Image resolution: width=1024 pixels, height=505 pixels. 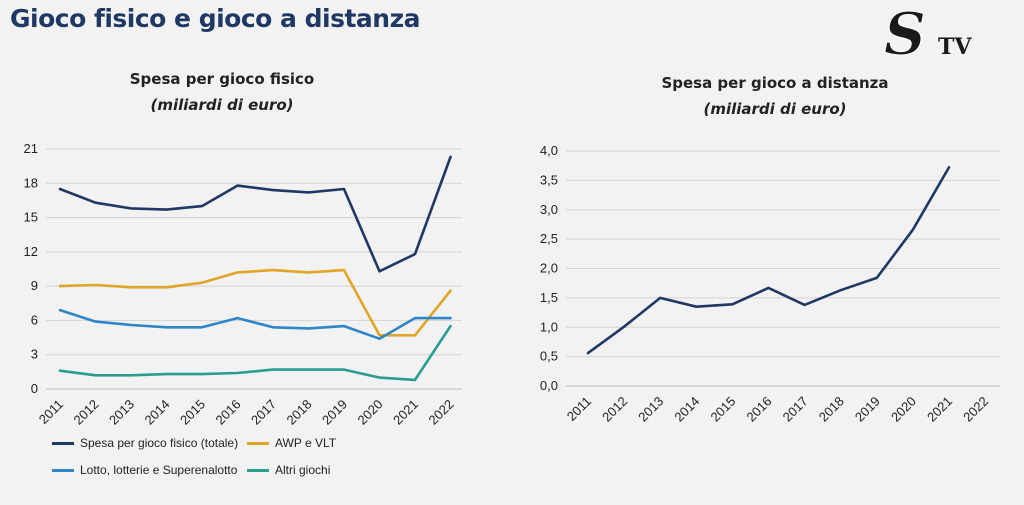 What do you see at coordinates (549, 326) in the screenshot?
I see `right-chart-ytick-label: 1,0` at bounding box center [549, 326].